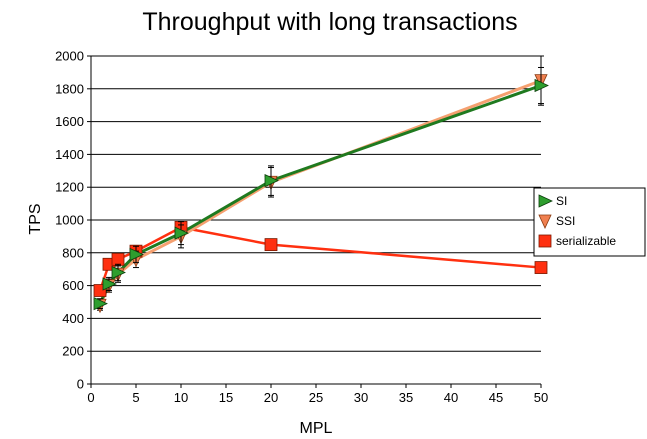 The height and width of the screenshot is (439, 647). Describe the element at coordinates (69, 121) in the screenshot. I see `y-tick-label: 1600` at that location.